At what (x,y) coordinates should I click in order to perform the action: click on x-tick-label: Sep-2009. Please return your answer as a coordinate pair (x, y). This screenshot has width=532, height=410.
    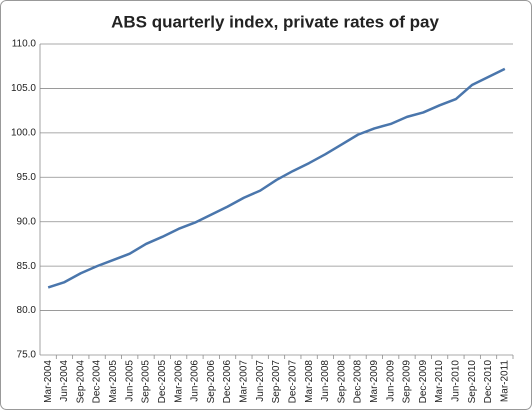
    Looking at the image, I should click on (407, 382).